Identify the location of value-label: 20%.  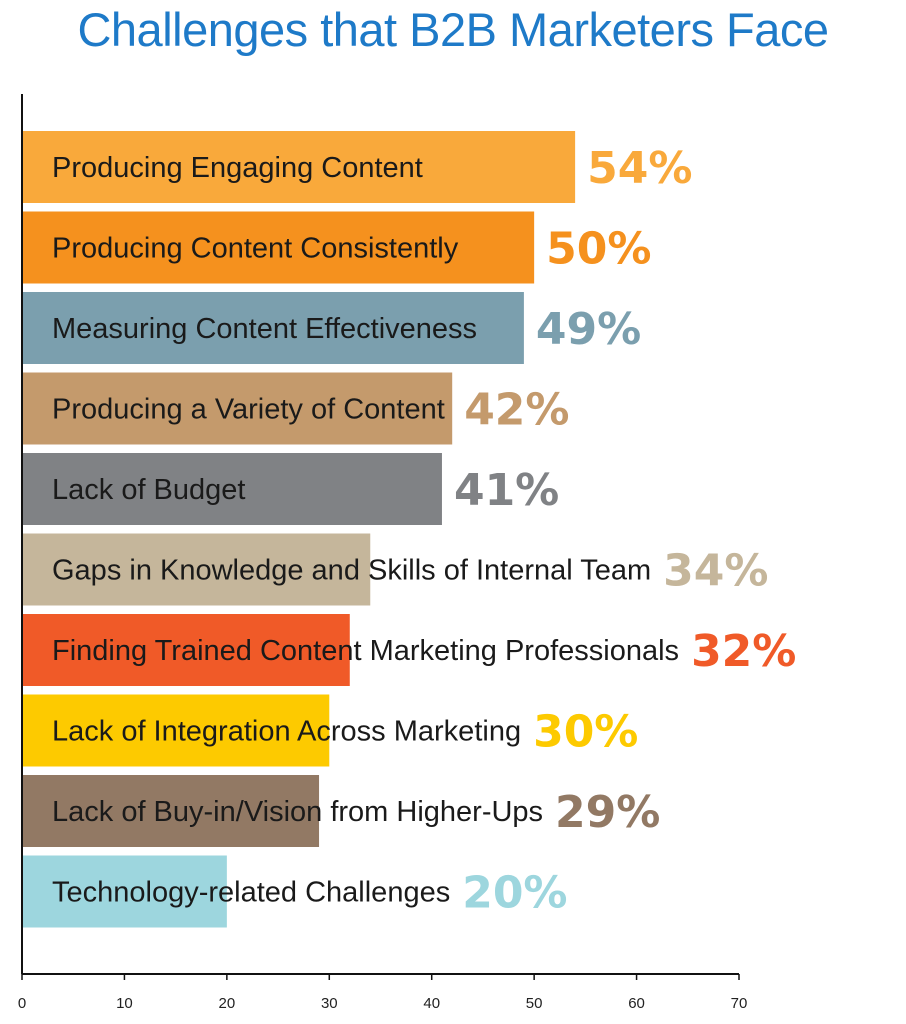
(514, 893).